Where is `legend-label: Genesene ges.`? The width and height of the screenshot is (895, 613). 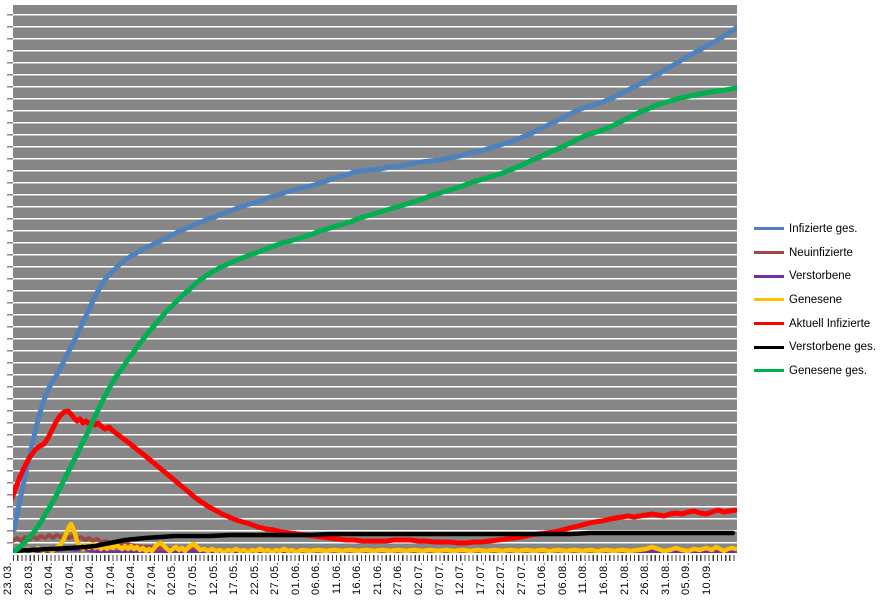
legend-label: Genesene ges. is located at coordinates (828, 370).